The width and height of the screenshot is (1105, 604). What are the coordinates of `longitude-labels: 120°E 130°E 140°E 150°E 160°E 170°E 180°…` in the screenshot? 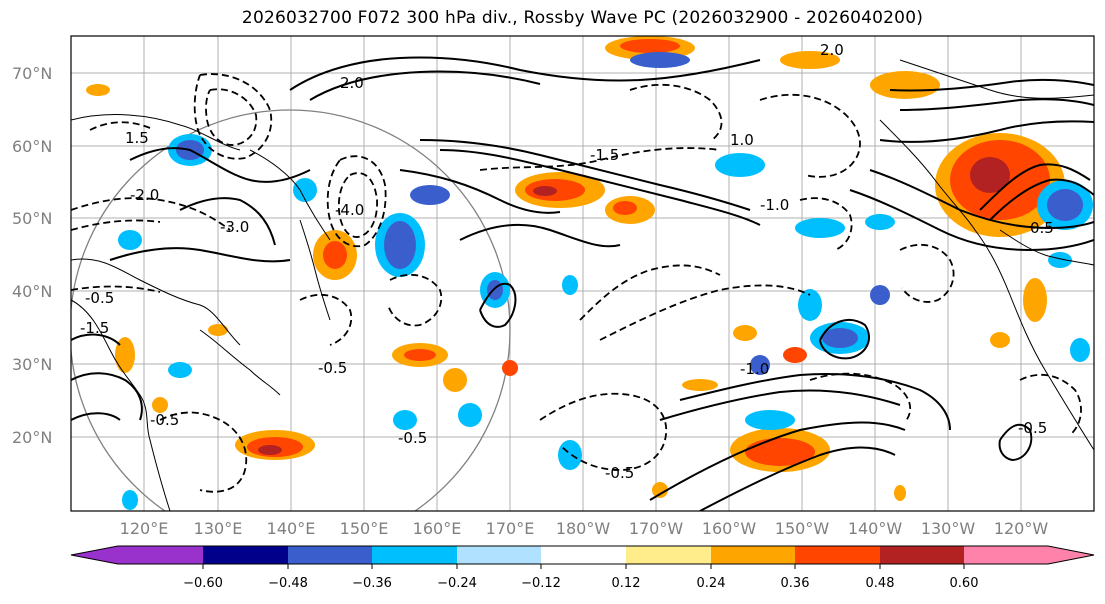 It's located at (584, 528).